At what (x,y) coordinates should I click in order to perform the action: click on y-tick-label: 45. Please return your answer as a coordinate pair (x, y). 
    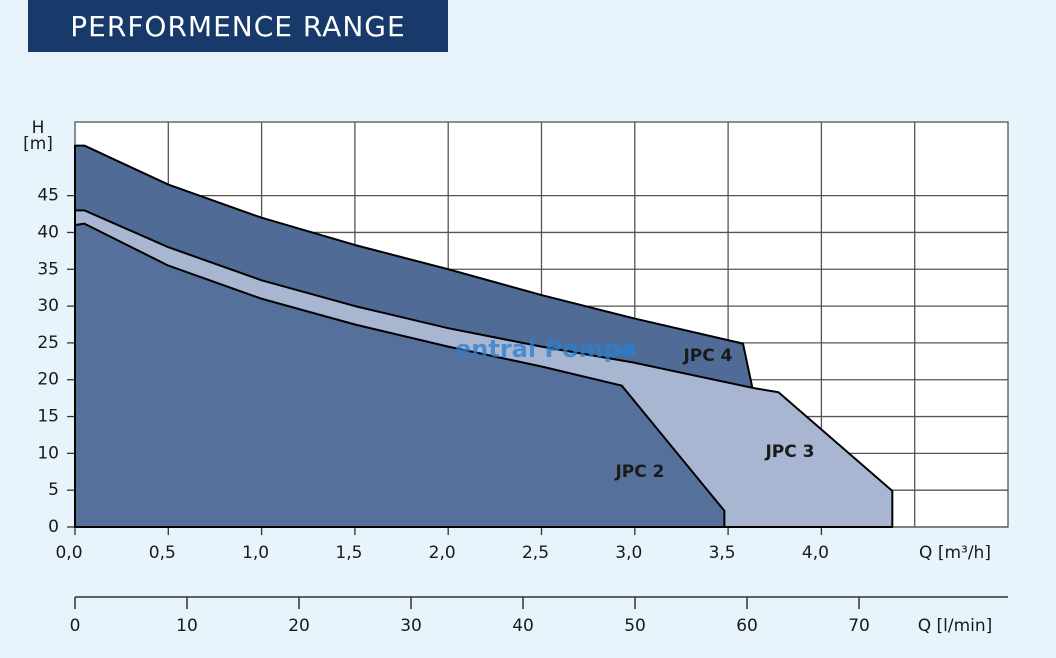
    Looking at the image, I should click on (48, 196).